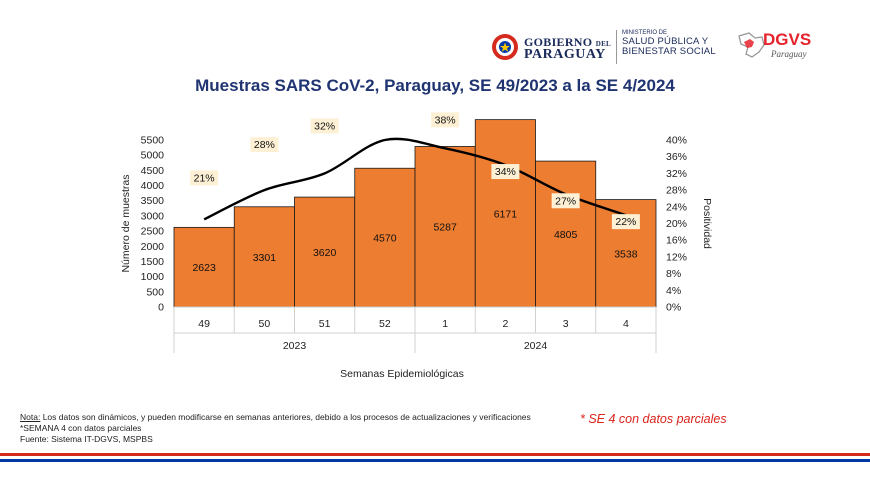  I want to click on y-tick-label: 1000, so click(153, 277).